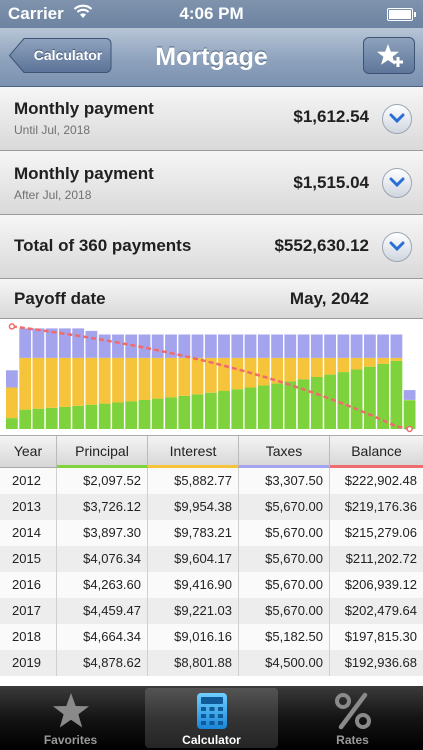 This screenshot has height=750, width=423. What do you see at coordinates (53, 195) in the screenshot?
I see `row-subtitle: After Jul, 2018` at bounding box center [53, 195].